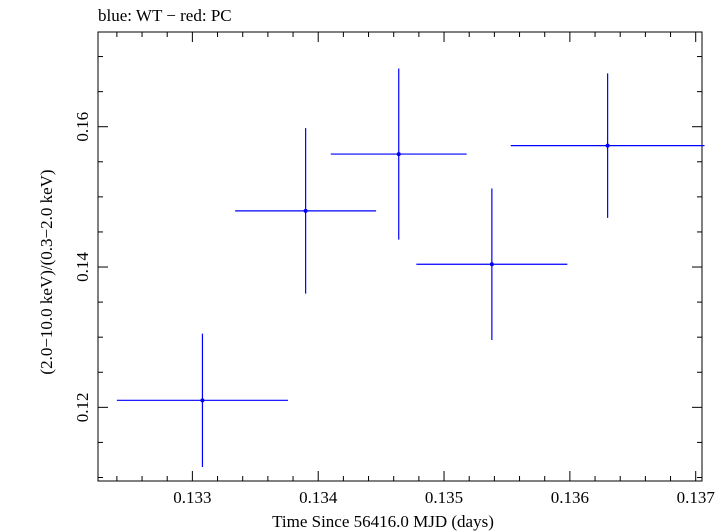 This screenshot has width=716, height=532. What do you see at coordinates (82, 127) in the screenshot?
I see `y-tick-label: 0.16` at bounding box center [82, 127].